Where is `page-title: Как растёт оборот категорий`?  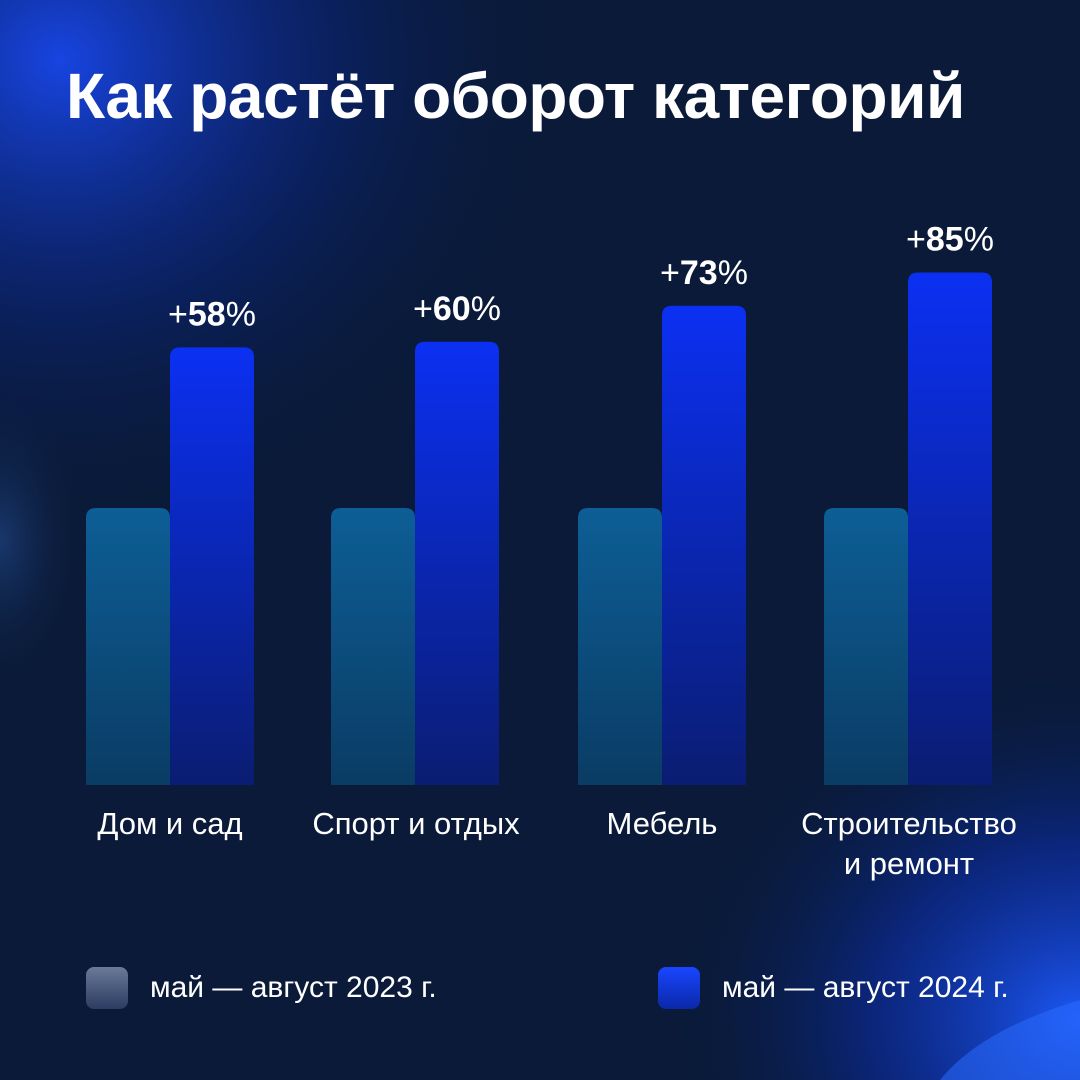
page-title: Как растёт оборот категорий is located at coordinates (515, 96).